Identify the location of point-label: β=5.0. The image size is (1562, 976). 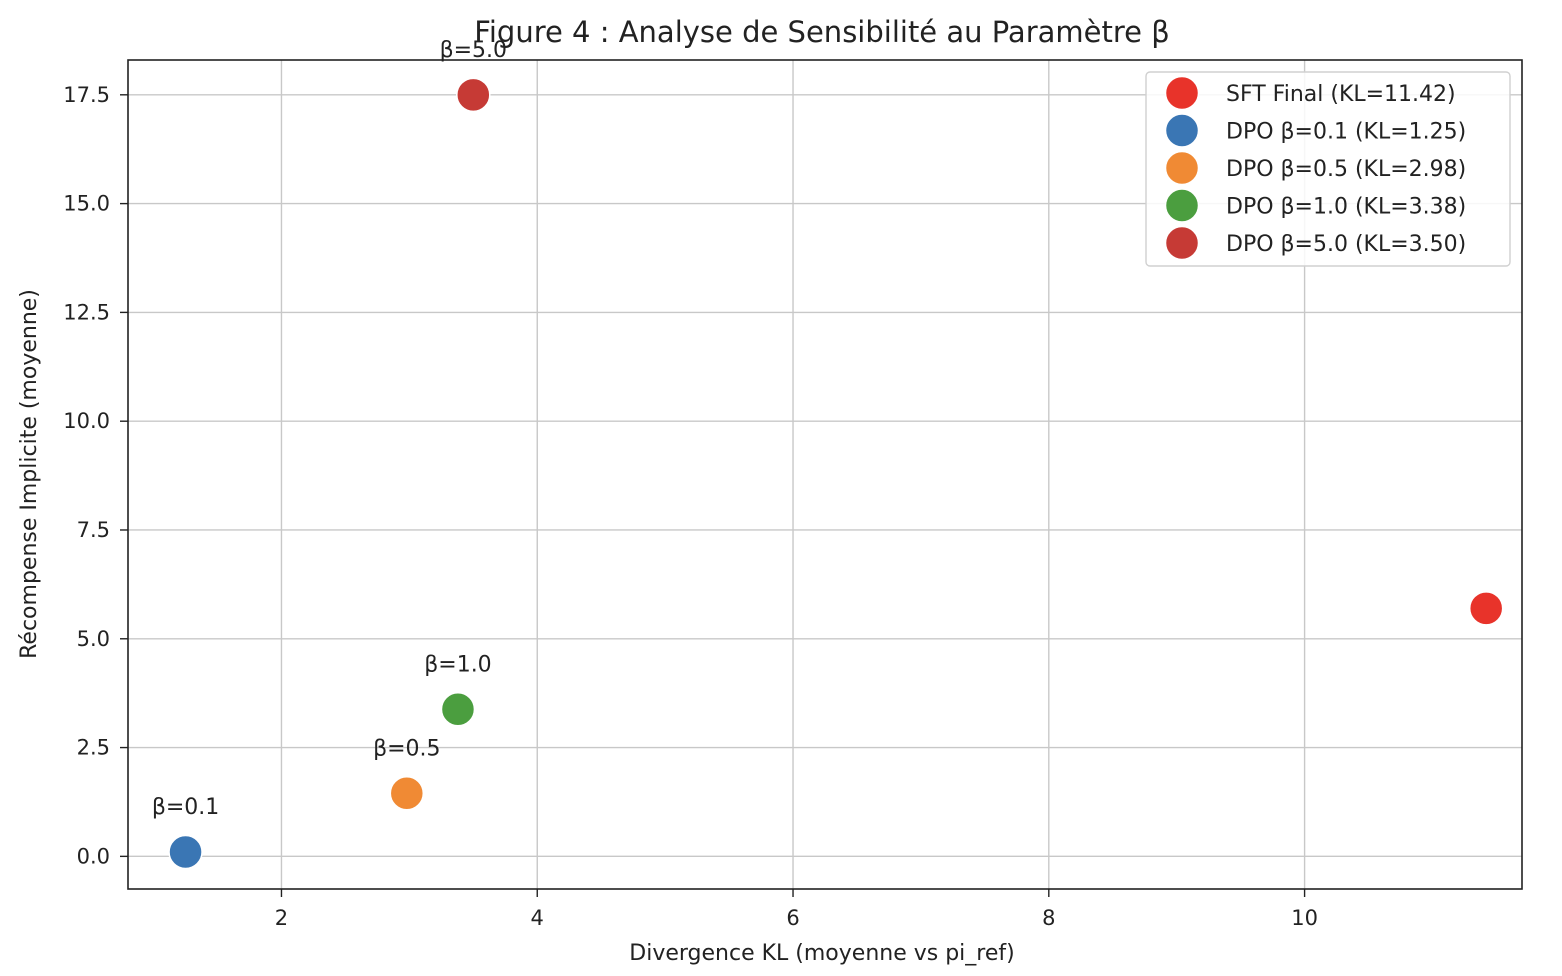
(473, 50).